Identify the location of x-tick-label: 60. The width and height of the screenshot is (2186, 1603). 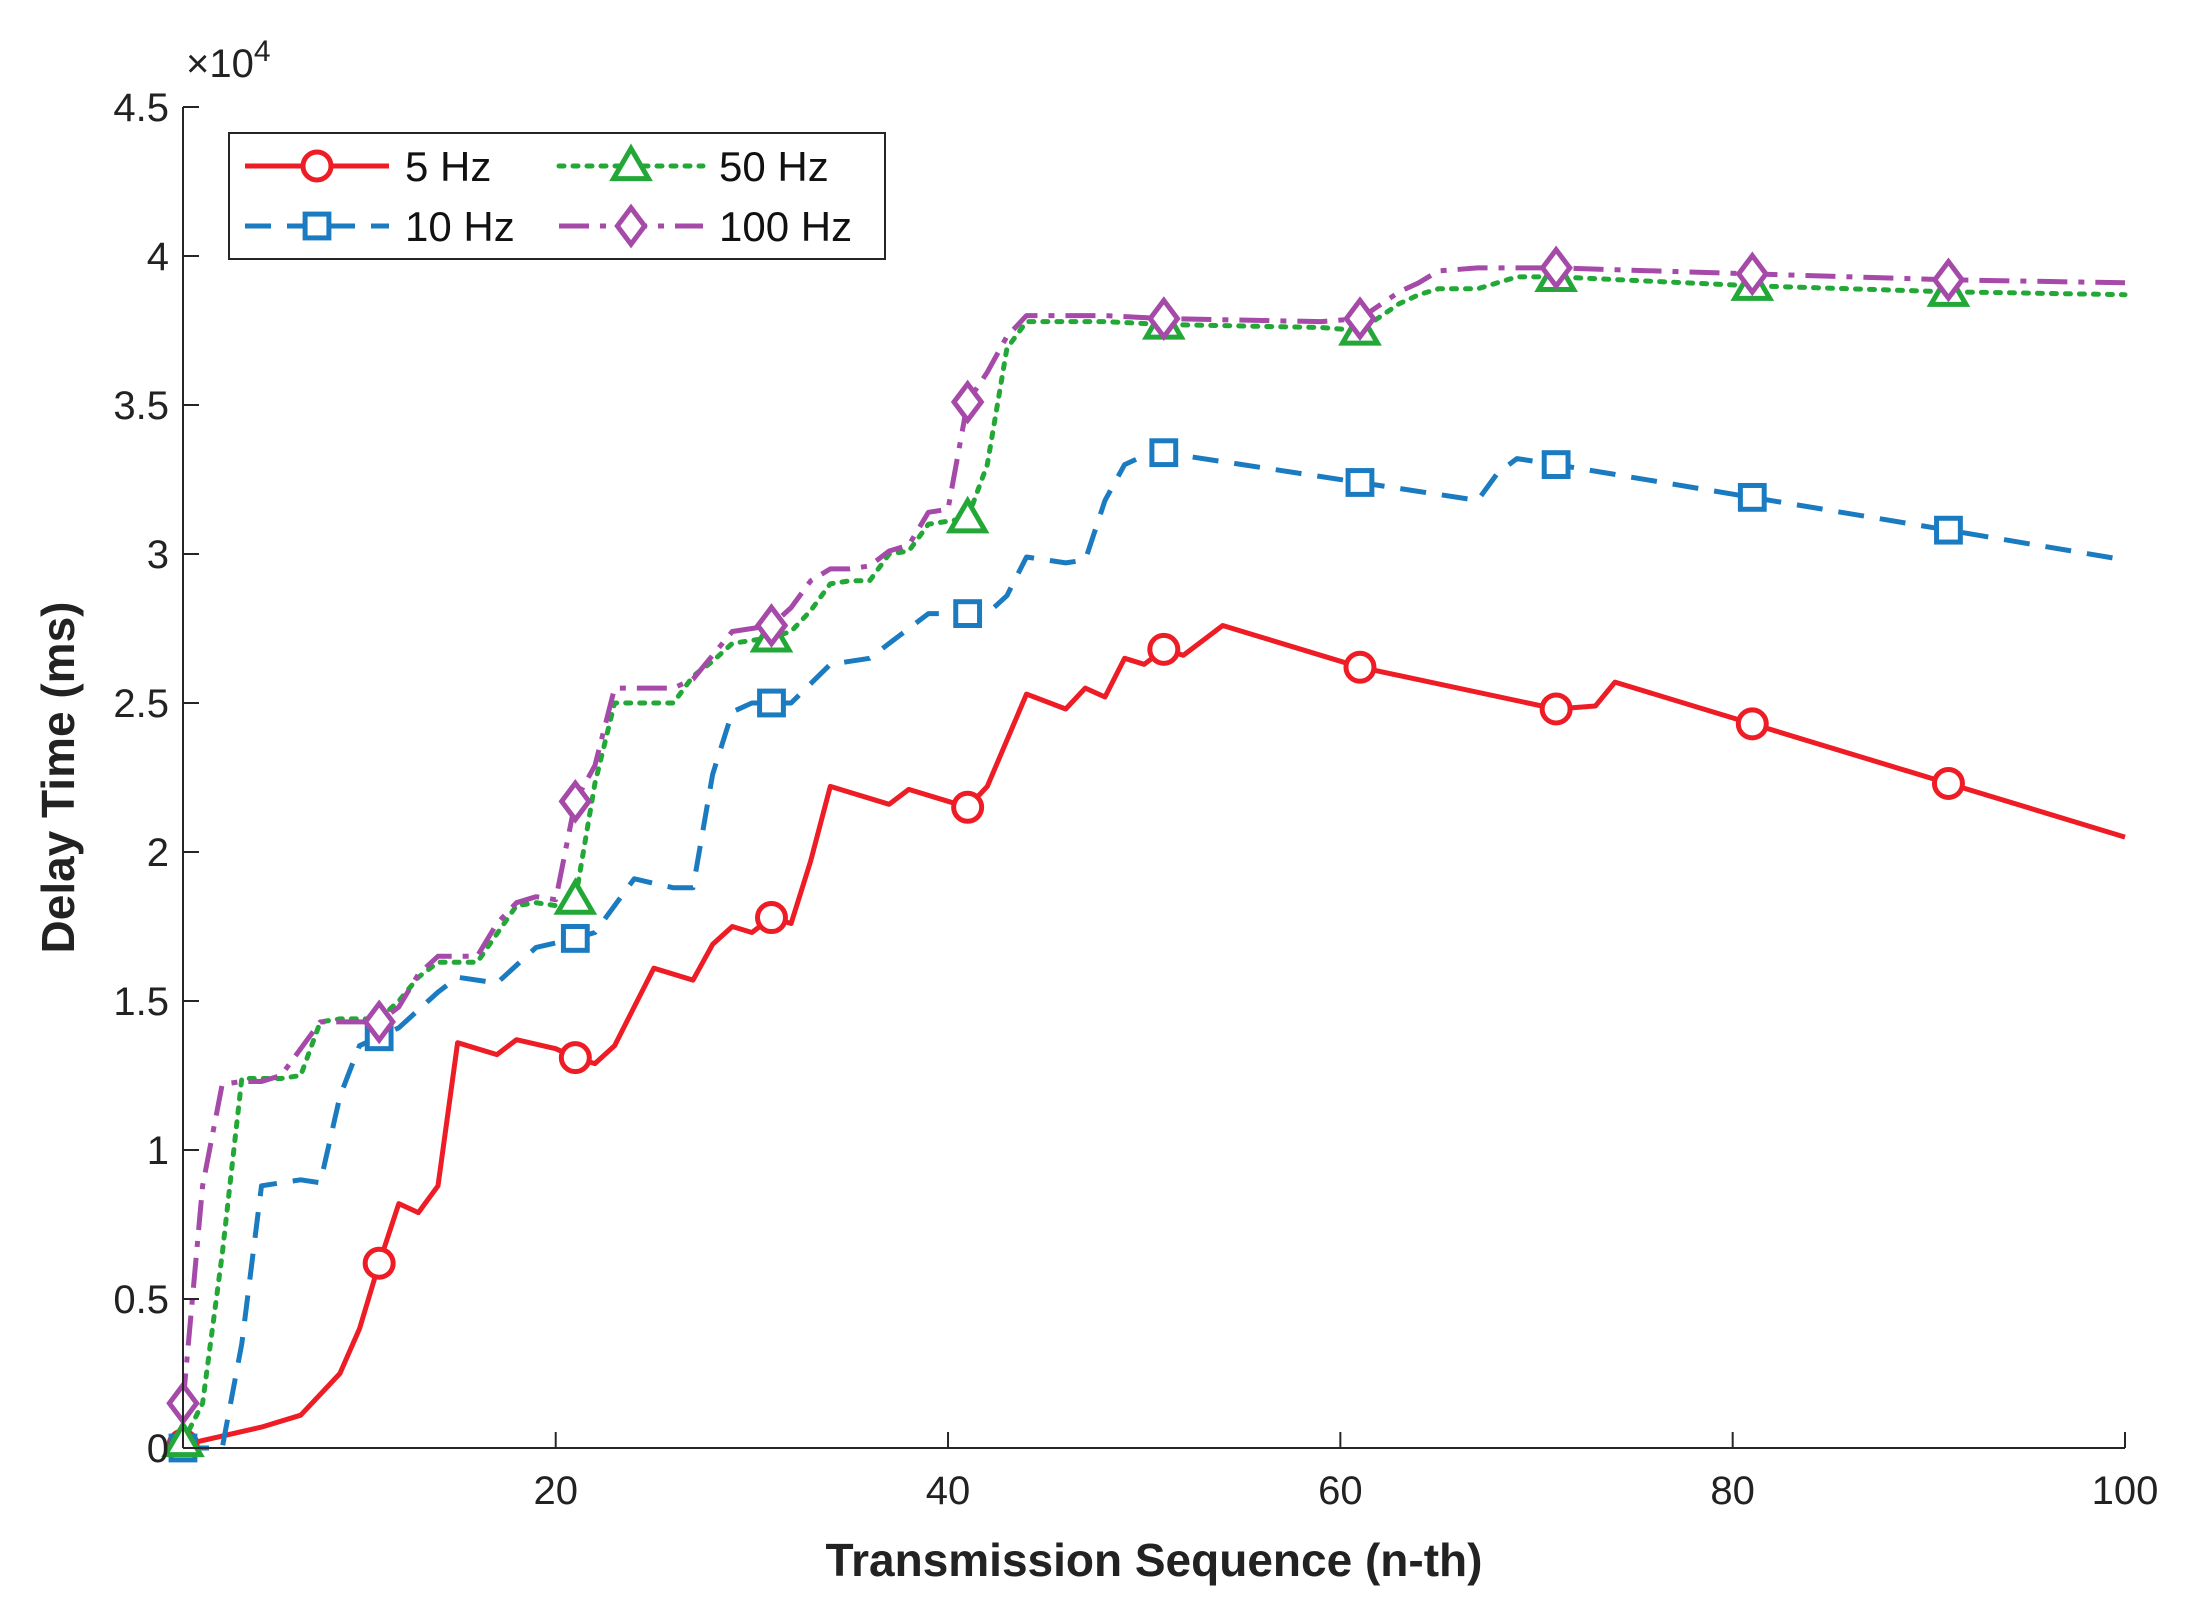
(1340, 1491).